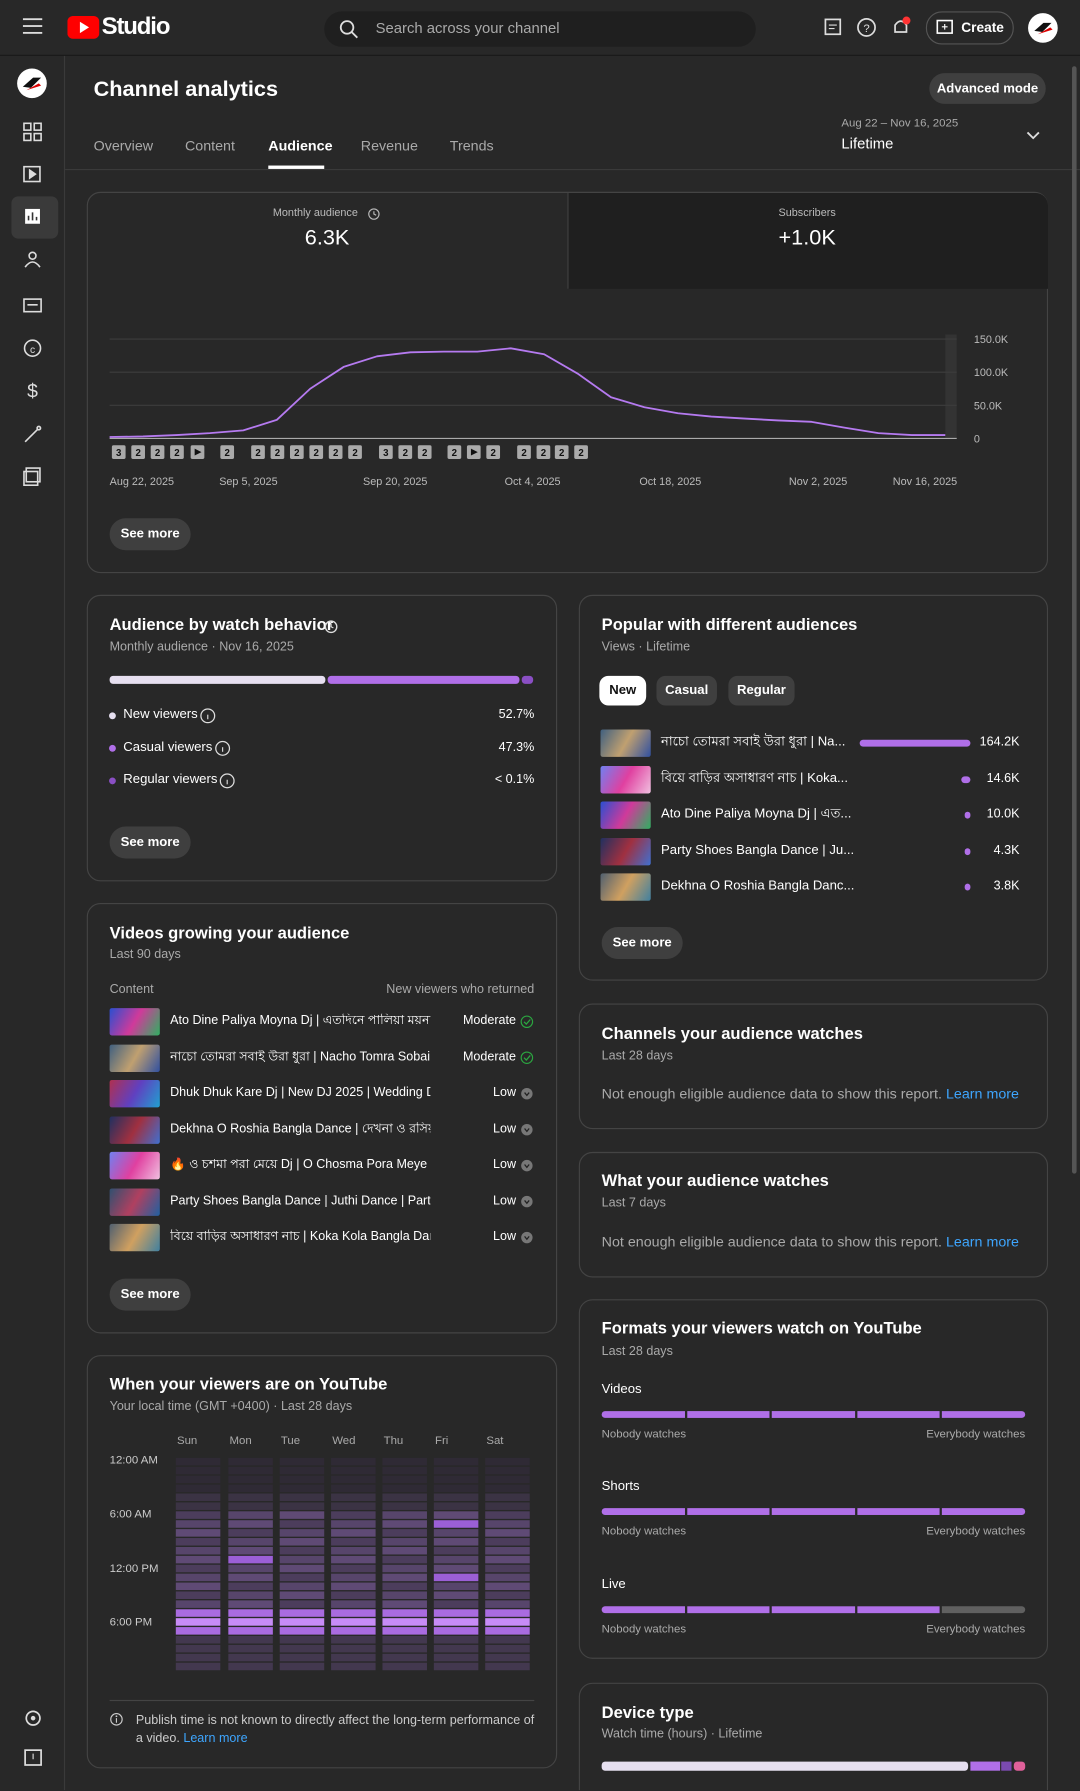  Describe the element at coordinates (969, 28) in the screenshot. I see `create-button` at that location.